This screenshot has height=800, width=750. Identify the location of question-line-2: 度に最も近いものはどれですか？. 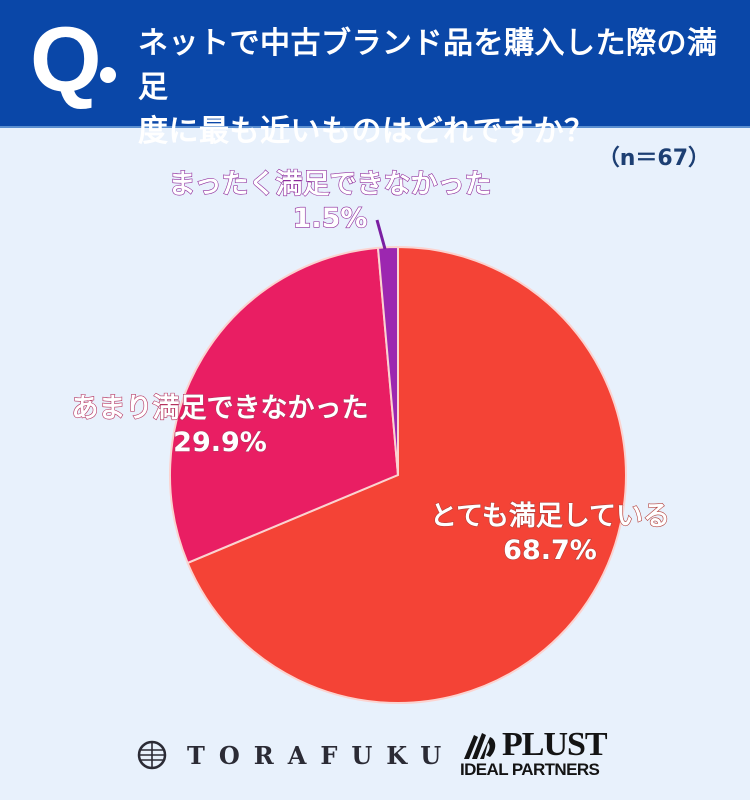
(366, 131).